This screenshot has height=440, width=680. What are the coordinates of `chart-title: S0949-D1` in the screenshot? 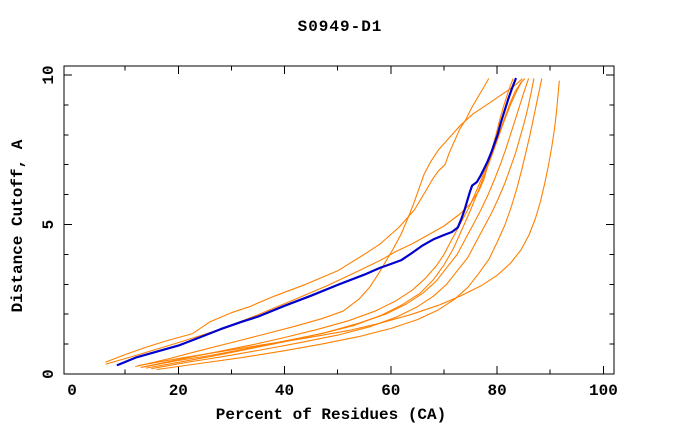 It's located at (340, 27).